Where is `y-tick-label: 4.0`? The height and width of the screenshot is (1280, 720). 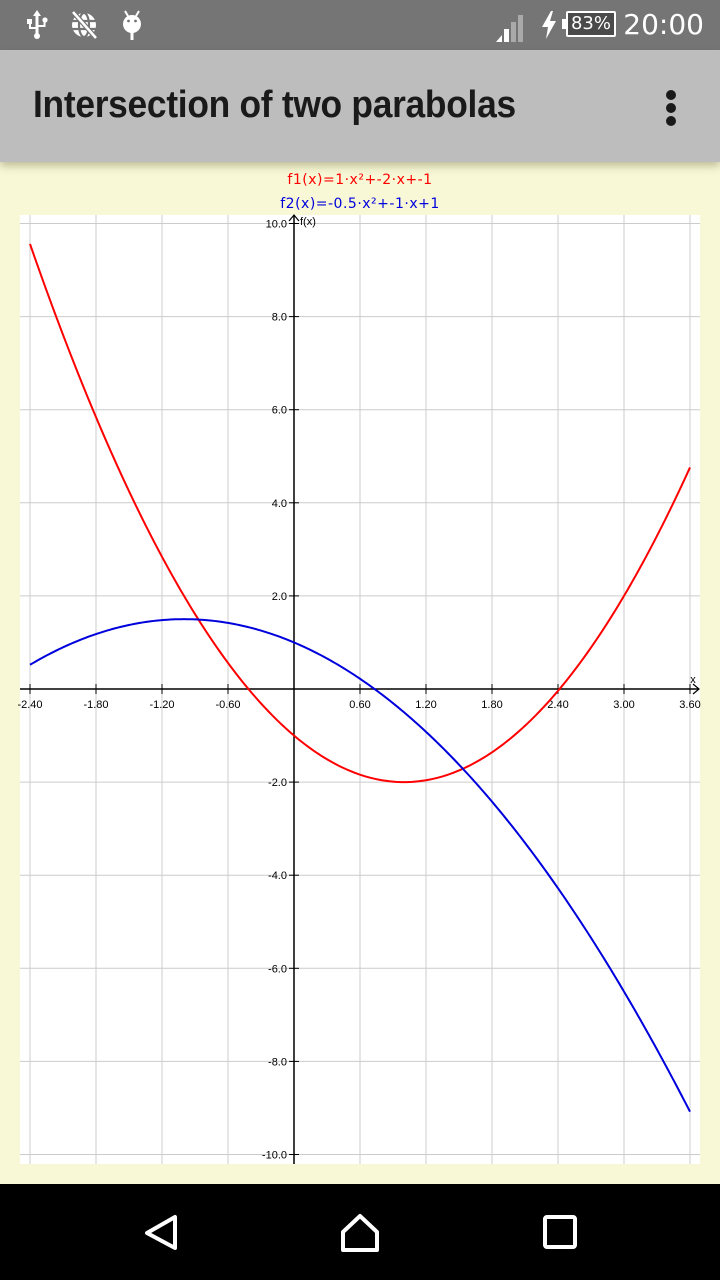
y-tick-label: 4.0 is located at coordinates (279, 504).